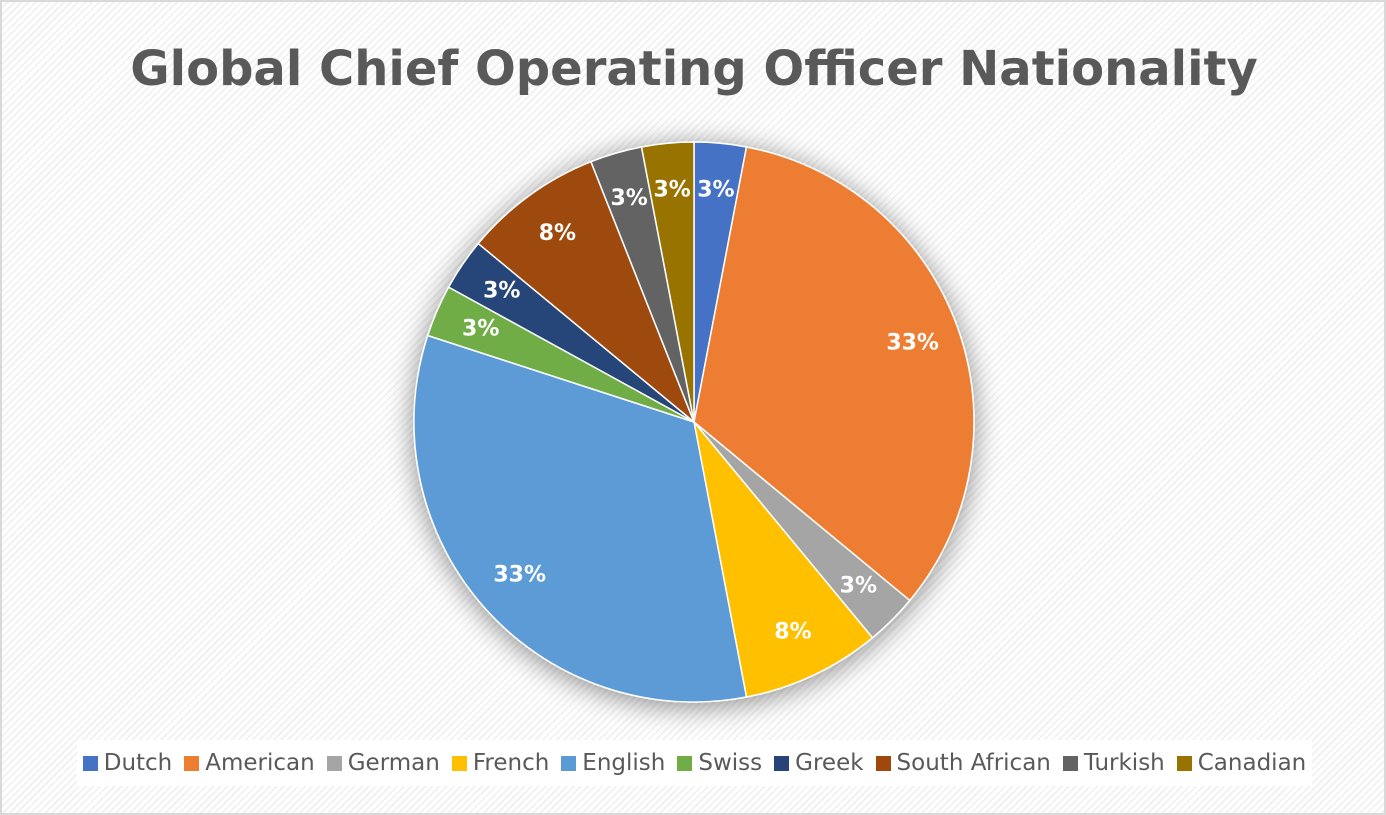  What do you see at coordinates (393, 763) in the screenshot?
I see `legend-label: German` at bounding box center [393, 763].